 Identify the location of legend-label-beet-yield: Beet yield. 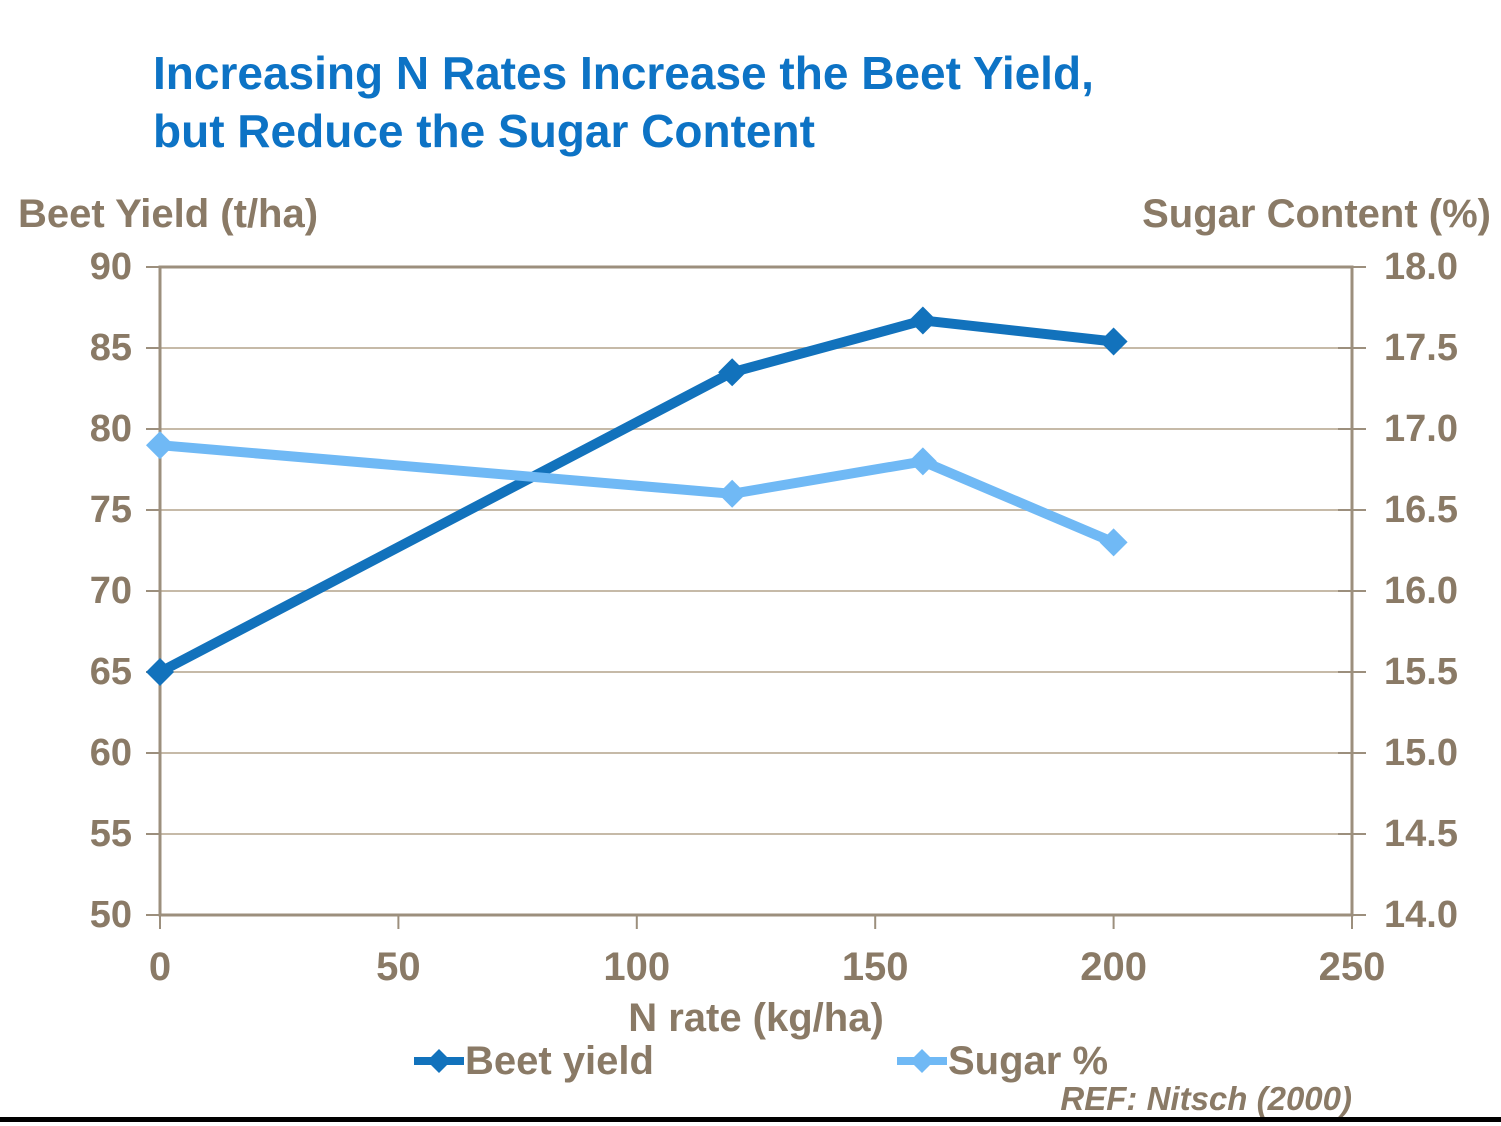
(559, 1060).